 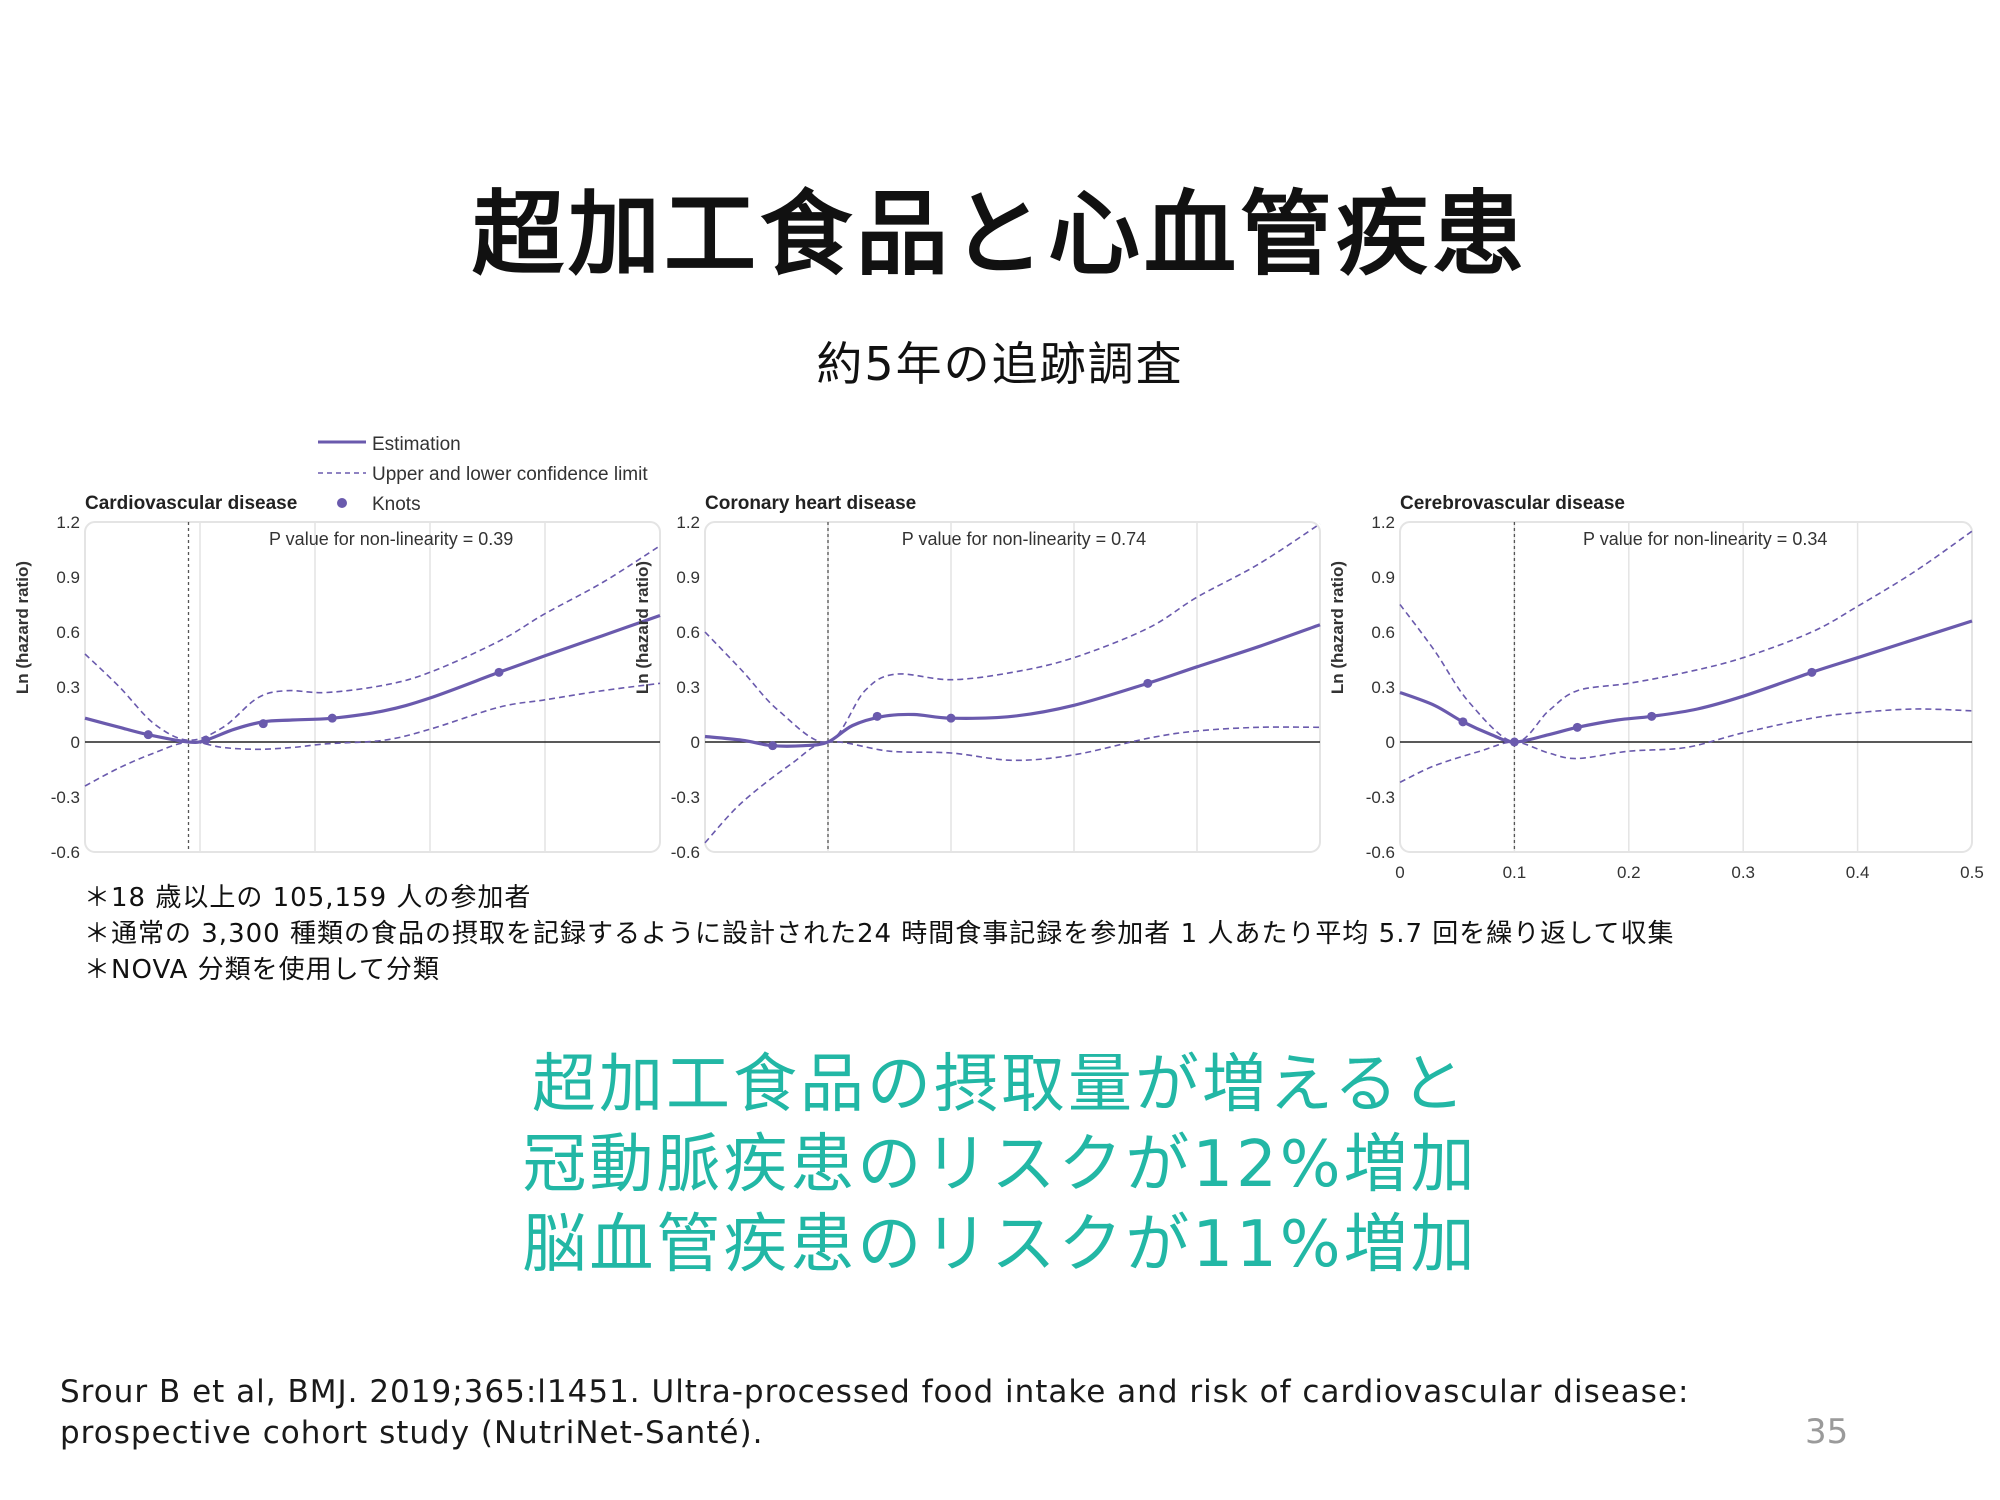 I want to click on highlight-line: 冠動脈疾患のリスクが12%増加, so click(x=1000, y=1165).